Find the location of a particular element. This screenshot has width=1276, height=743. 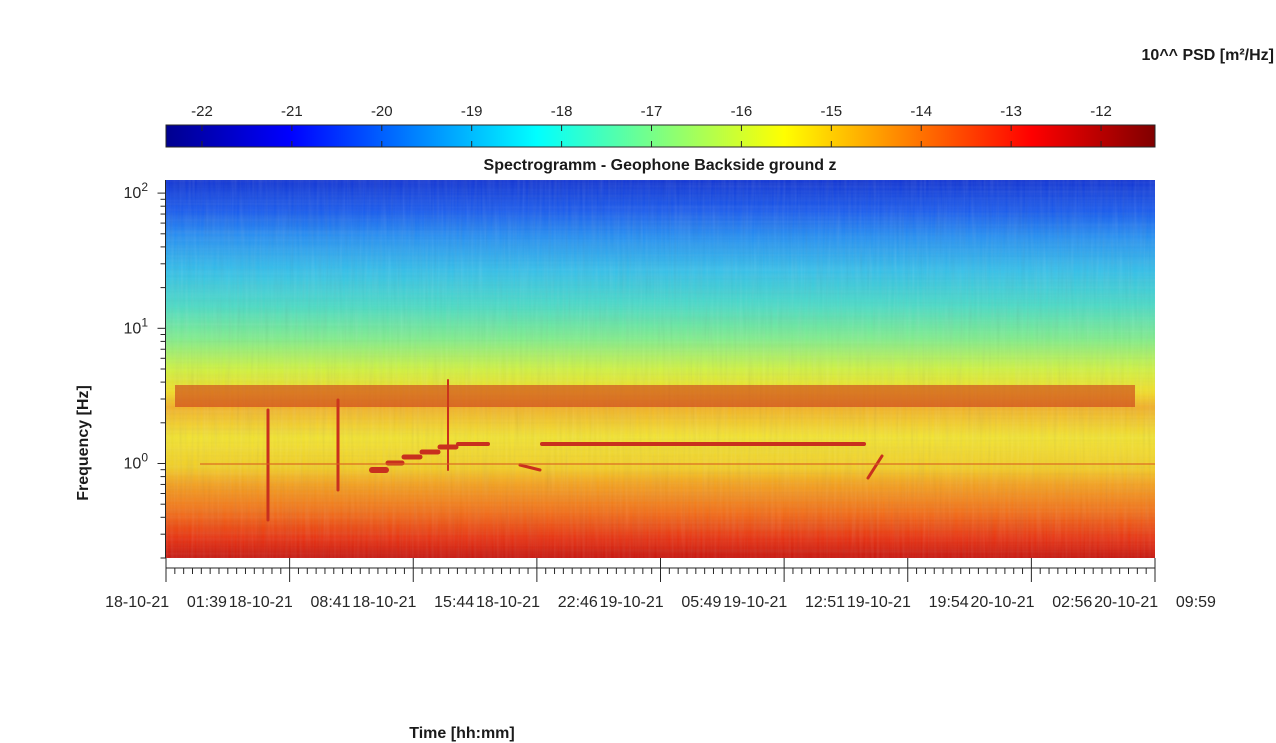

colorbar-tick-label: -18 is located at coordinates (562, 111).